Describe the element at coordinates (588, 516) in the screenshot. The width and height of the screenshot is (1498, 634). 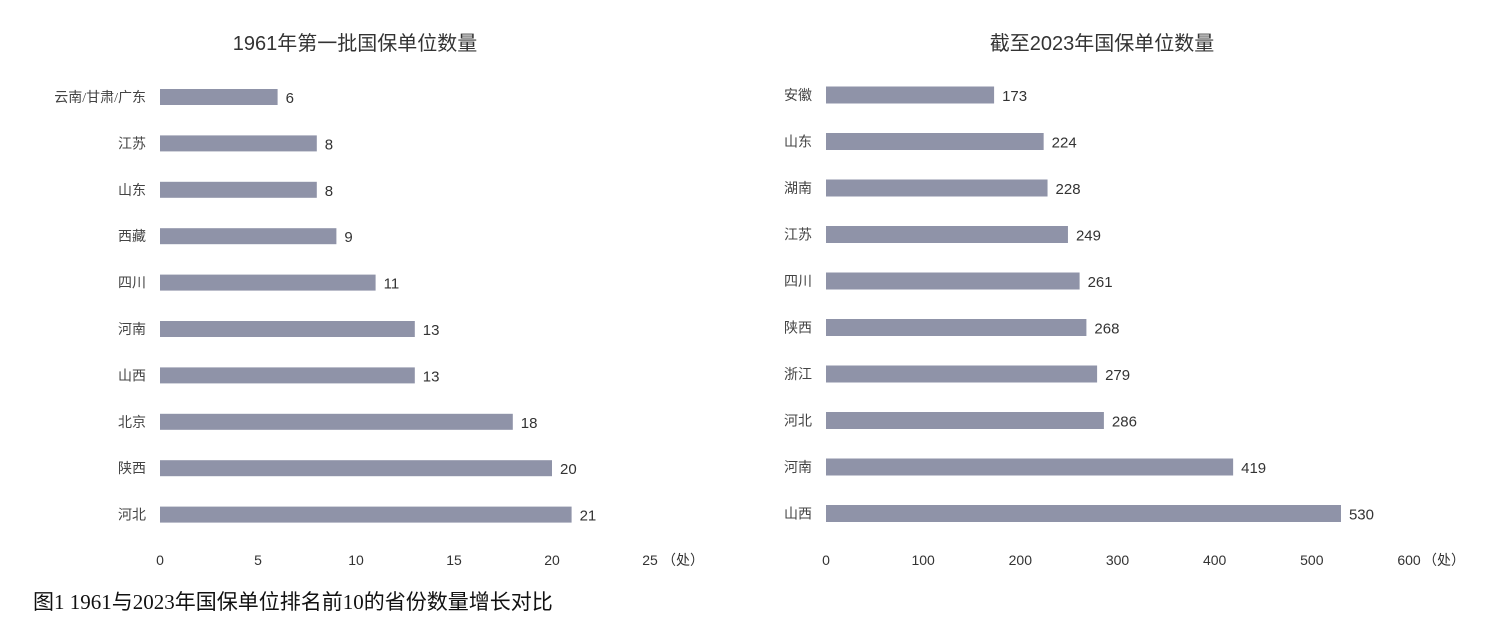
I see `value-label: 21` at that location.